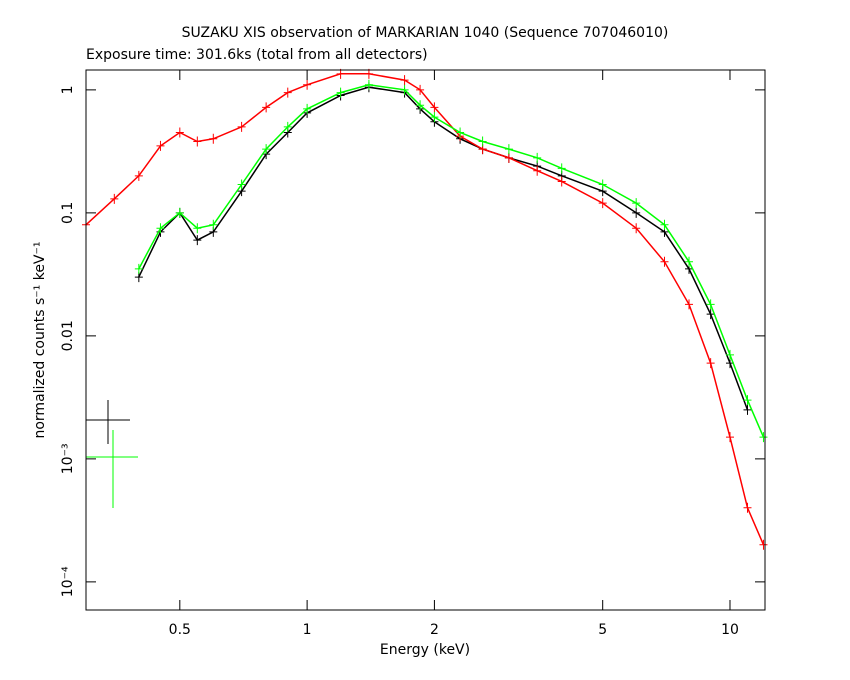 This screenshot has width=850, height=680. What do you see at coordinates (68, 89) in the screenshot?
I see `y-tick-label: 1` at bounding box center [68, 89].